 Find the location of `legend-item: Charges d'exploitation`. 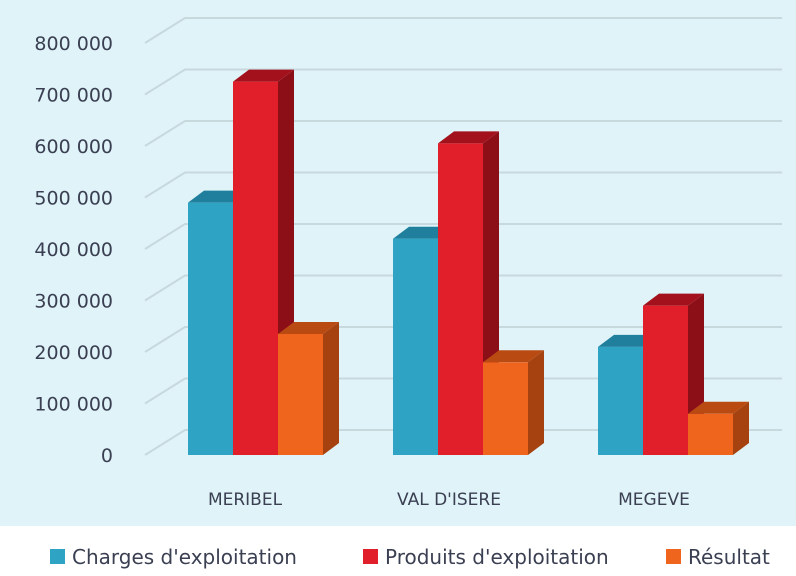

legend-item: Charges d'exploitation is located at coordinates (173, 557).